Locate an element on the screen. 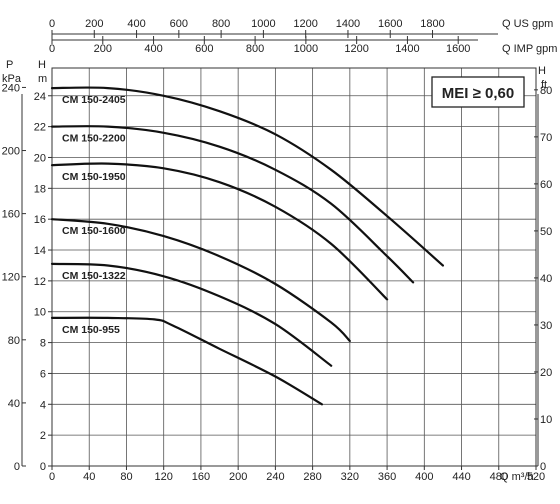 This screenshot has height=504, width=560. ft-tick-label: 10 is located at coordinates (546, 420).